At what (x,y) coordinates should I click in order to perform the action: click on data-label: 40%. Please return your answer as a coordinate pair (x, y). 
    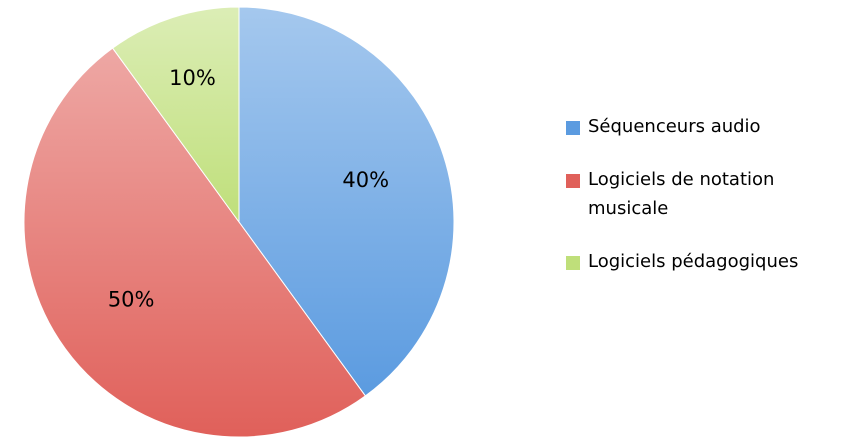
    Looking at the image, I should click on (365, 180).